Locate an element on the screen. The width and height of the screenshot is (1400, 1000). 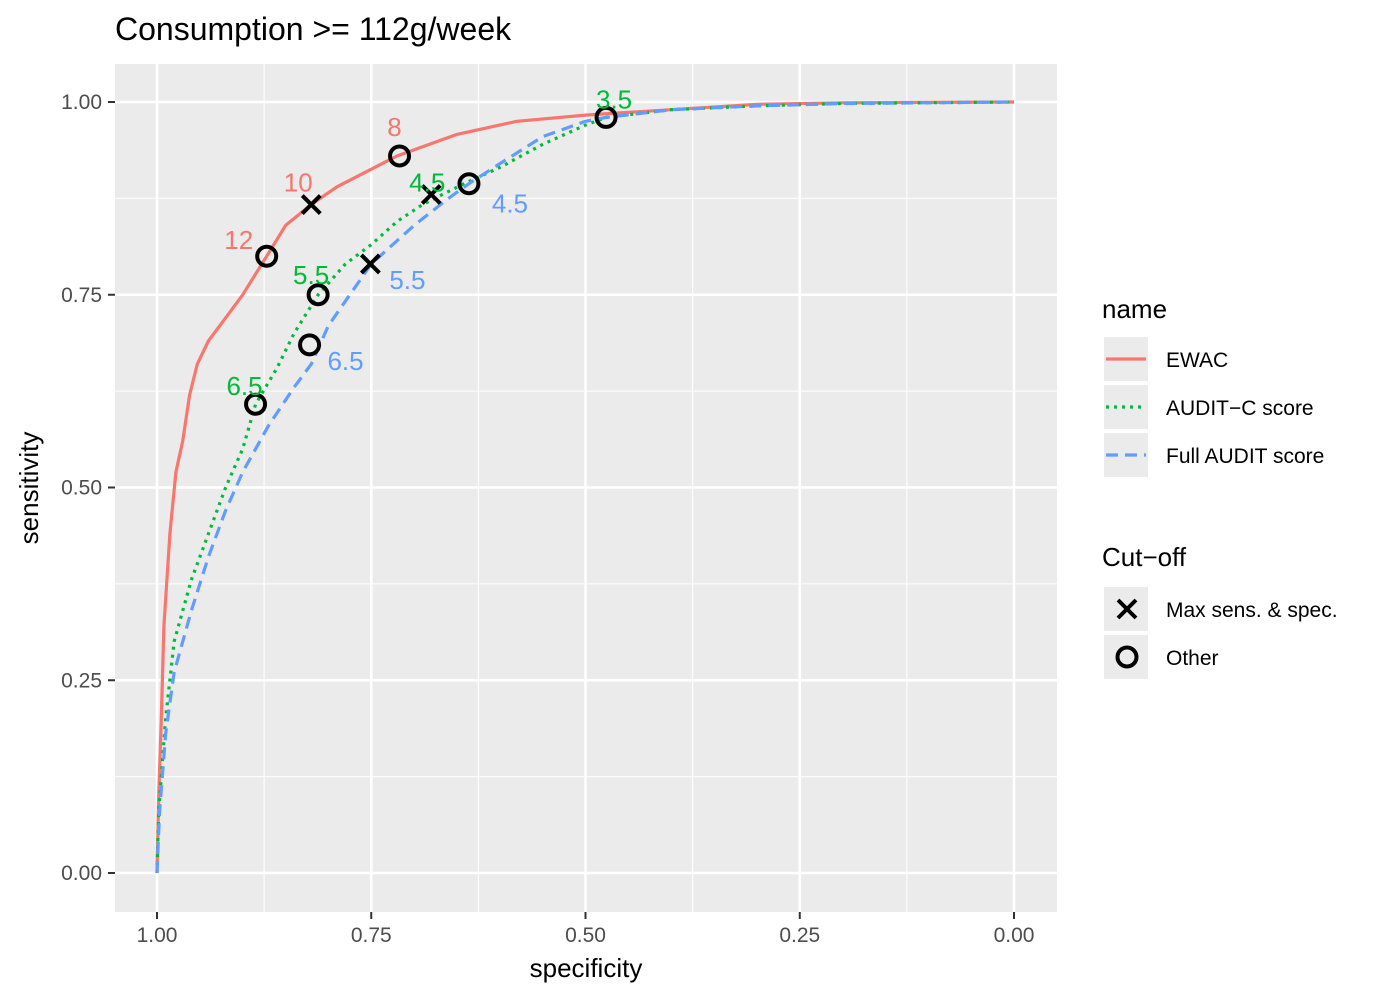
legend-key-circle is located at coordinates (1127, 657).